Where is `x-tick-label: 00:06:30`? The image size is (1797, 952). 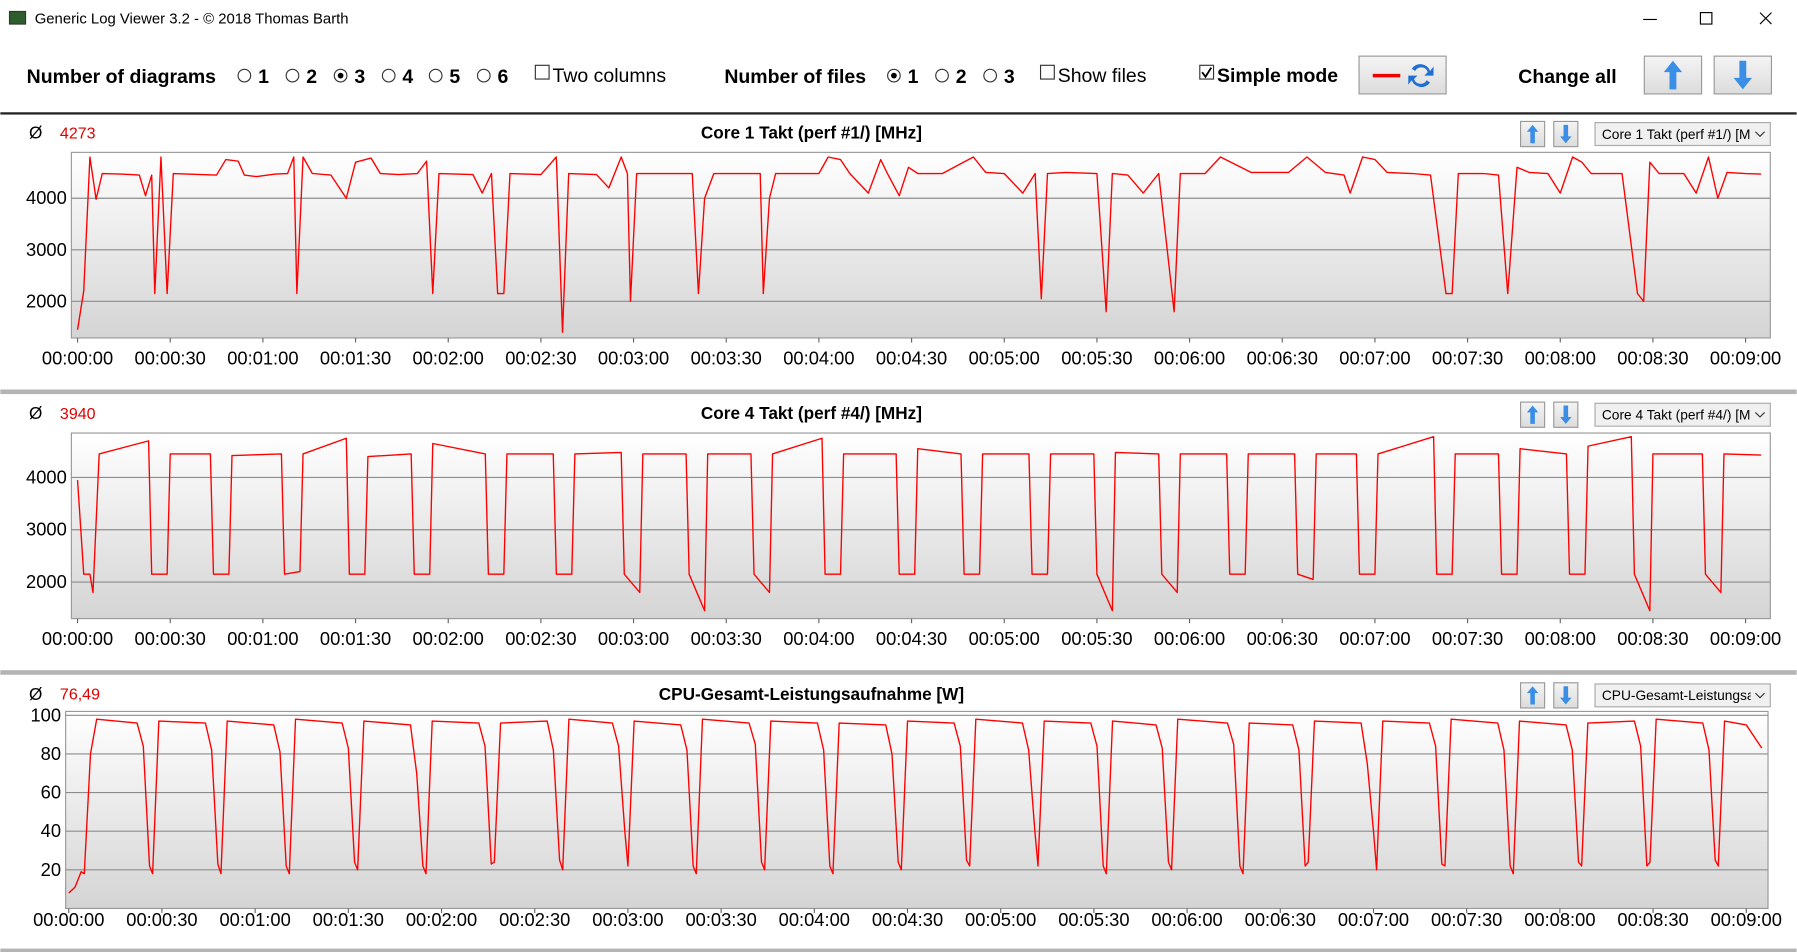
x-tick-label: 00:06:30 is located at coordinates (1282, 358).